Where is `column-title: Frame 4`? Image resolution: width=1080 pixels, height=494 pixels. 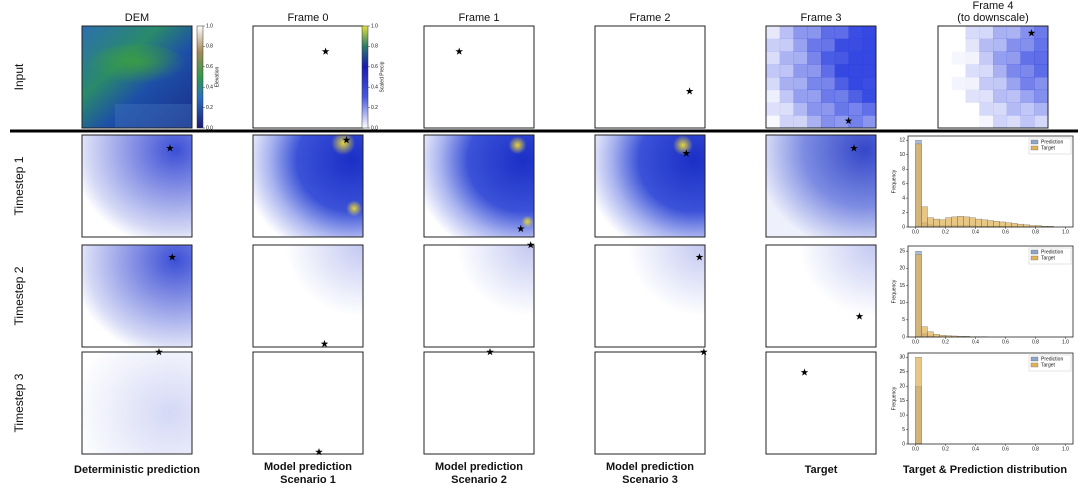
column-title: Frame 4 is located at coordinates (993, 6).